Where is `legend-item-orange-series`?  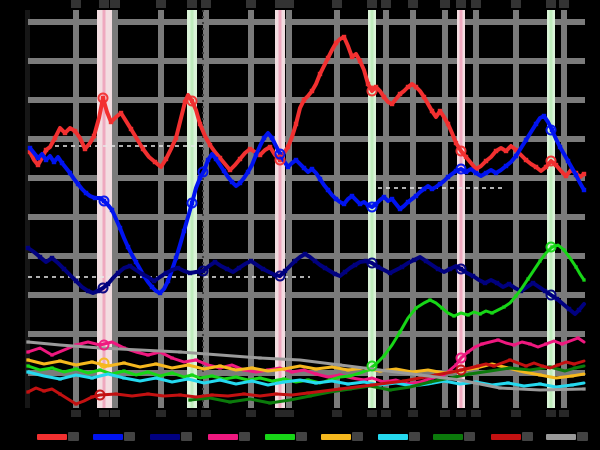
legend-item-orange-series is located at coordinates (342, 436).